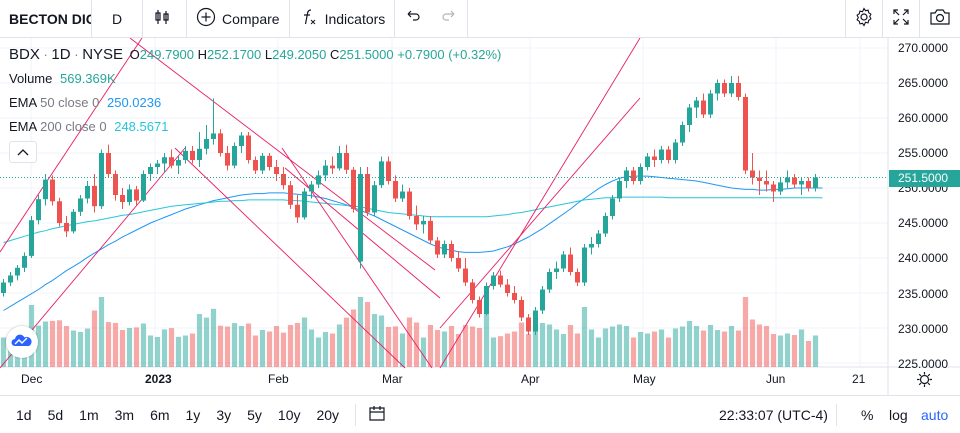  What do you see at coordinates (193, 414) in the screenshot?
I see `range-button: 1y` at bounding box center [193, 414].